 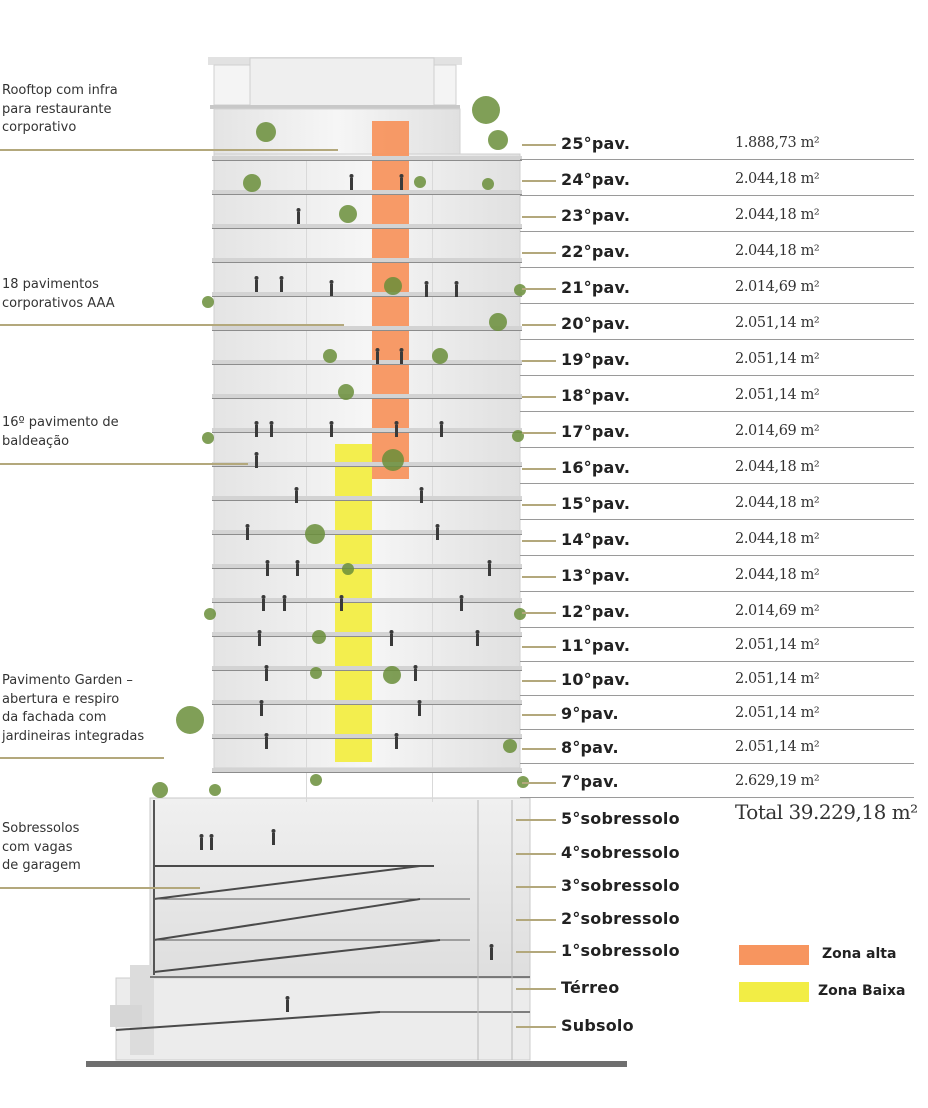 I want to click on floor-label: 11°pav., so click(x=596, y=645).